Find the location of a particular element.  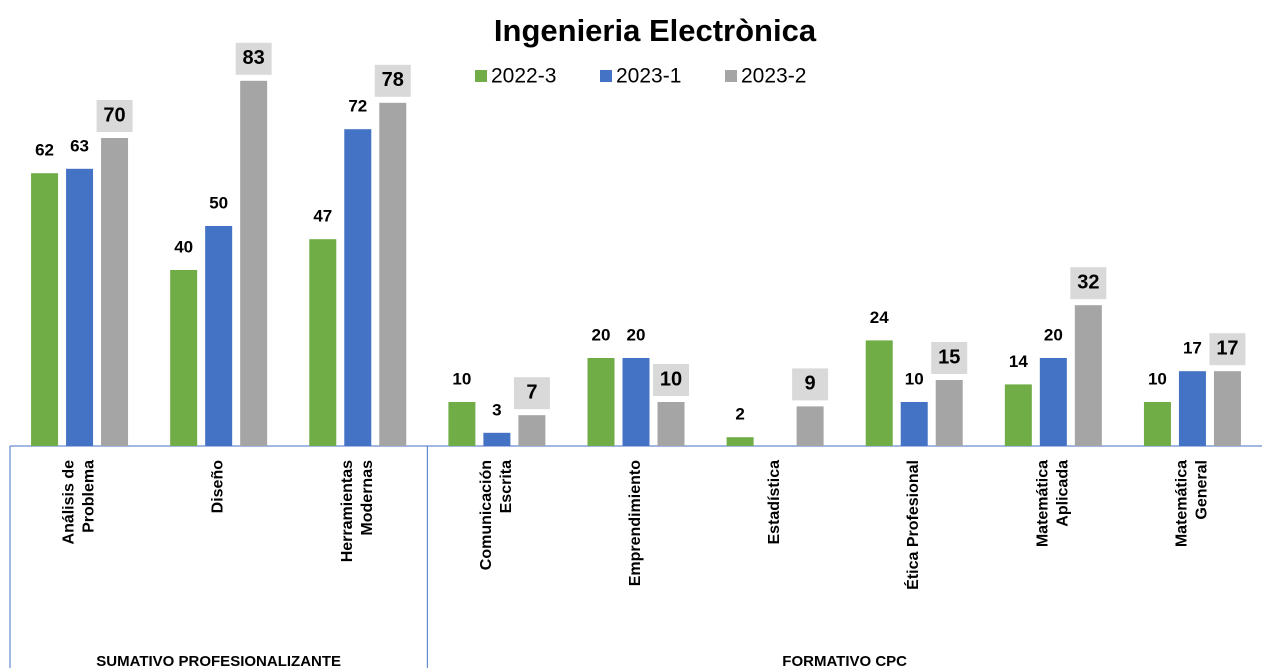

x-tick-label: Matemática Aplicada is located at coordinates (1053, 503).